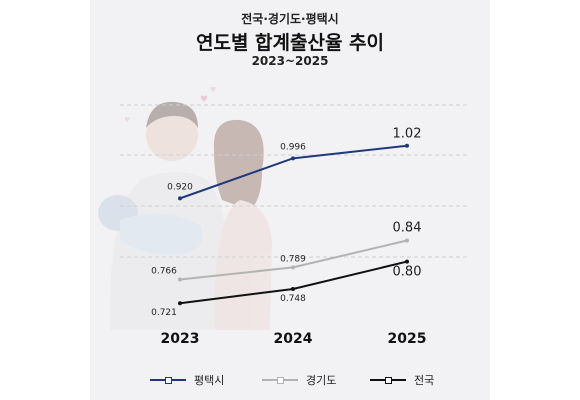 This screenshot has width=580, height=400. Describe the element at coordinates (407, 228) in the screenshot. I see `data-label: 0.84` at that location.